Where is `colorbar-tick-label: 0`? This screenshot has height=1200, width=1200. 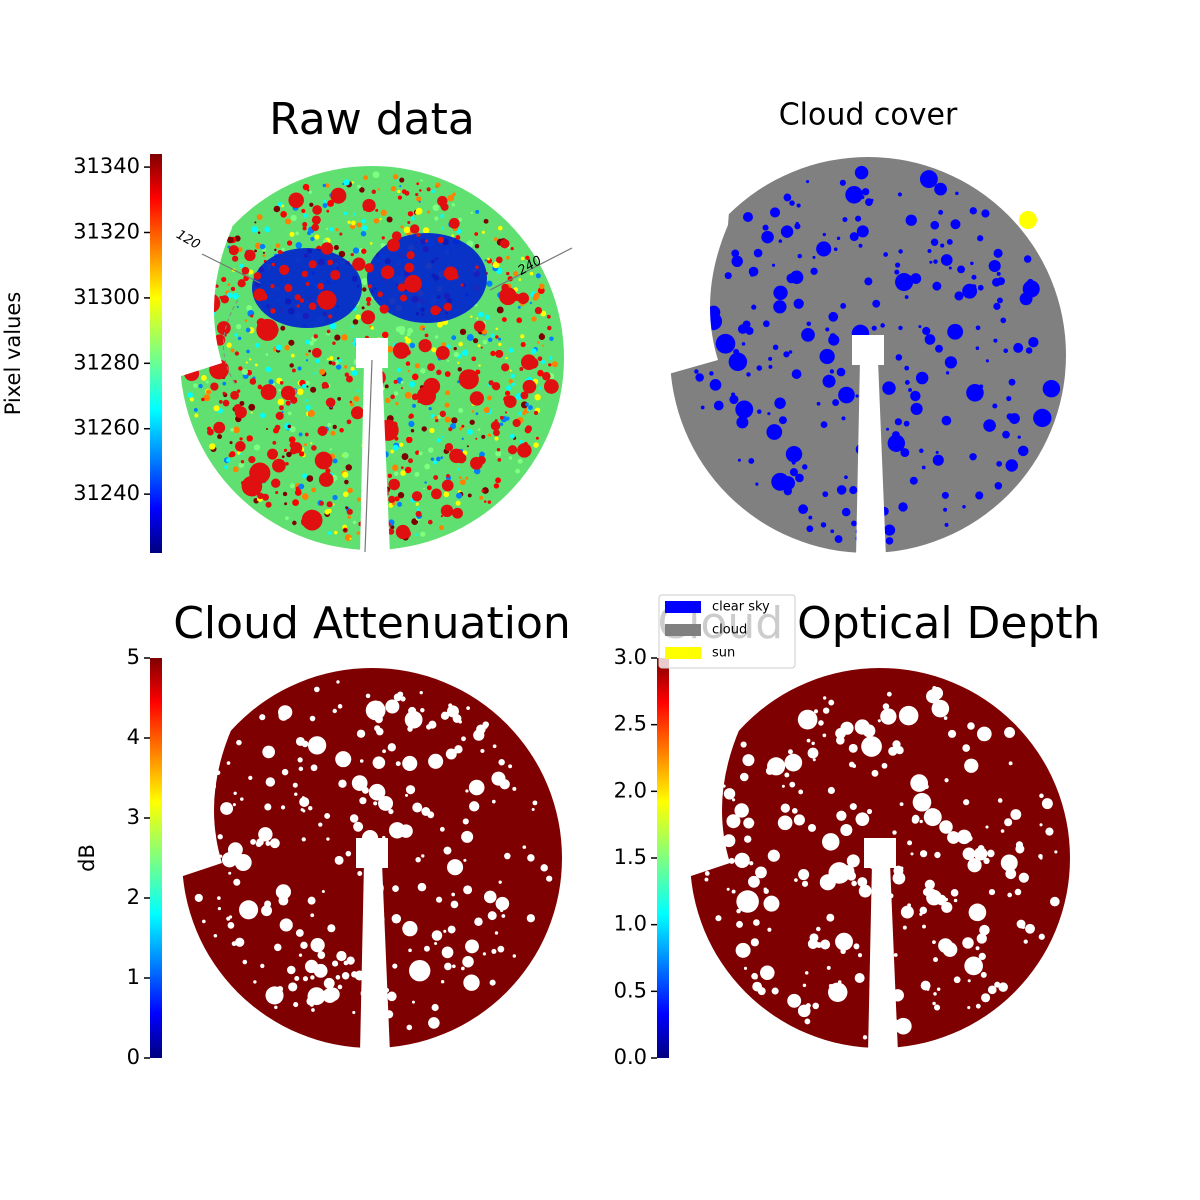 colorbar-tick-label: 0 is located at coordinates (133, 1057).